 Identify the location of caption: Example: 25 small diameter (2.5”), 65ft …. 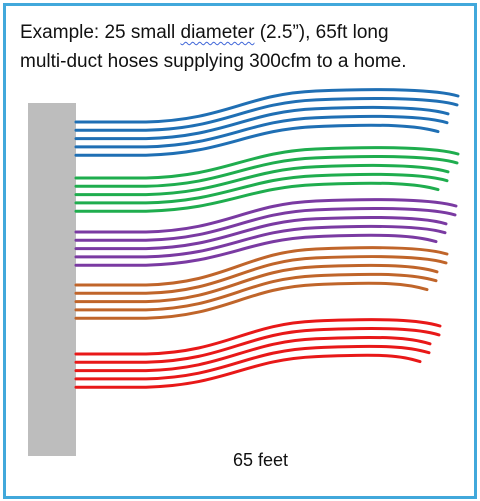
(240, 47).